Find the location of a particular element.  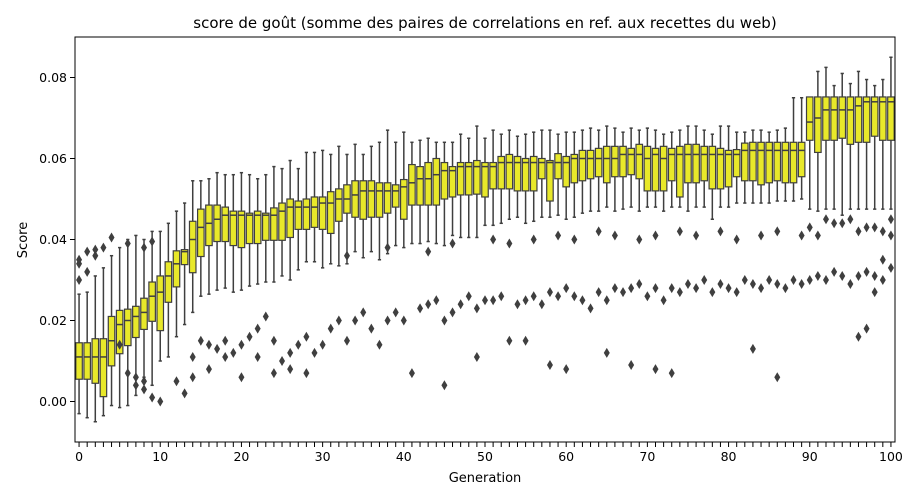

x-tick-label: 90 is located at coordinates (810, 456).